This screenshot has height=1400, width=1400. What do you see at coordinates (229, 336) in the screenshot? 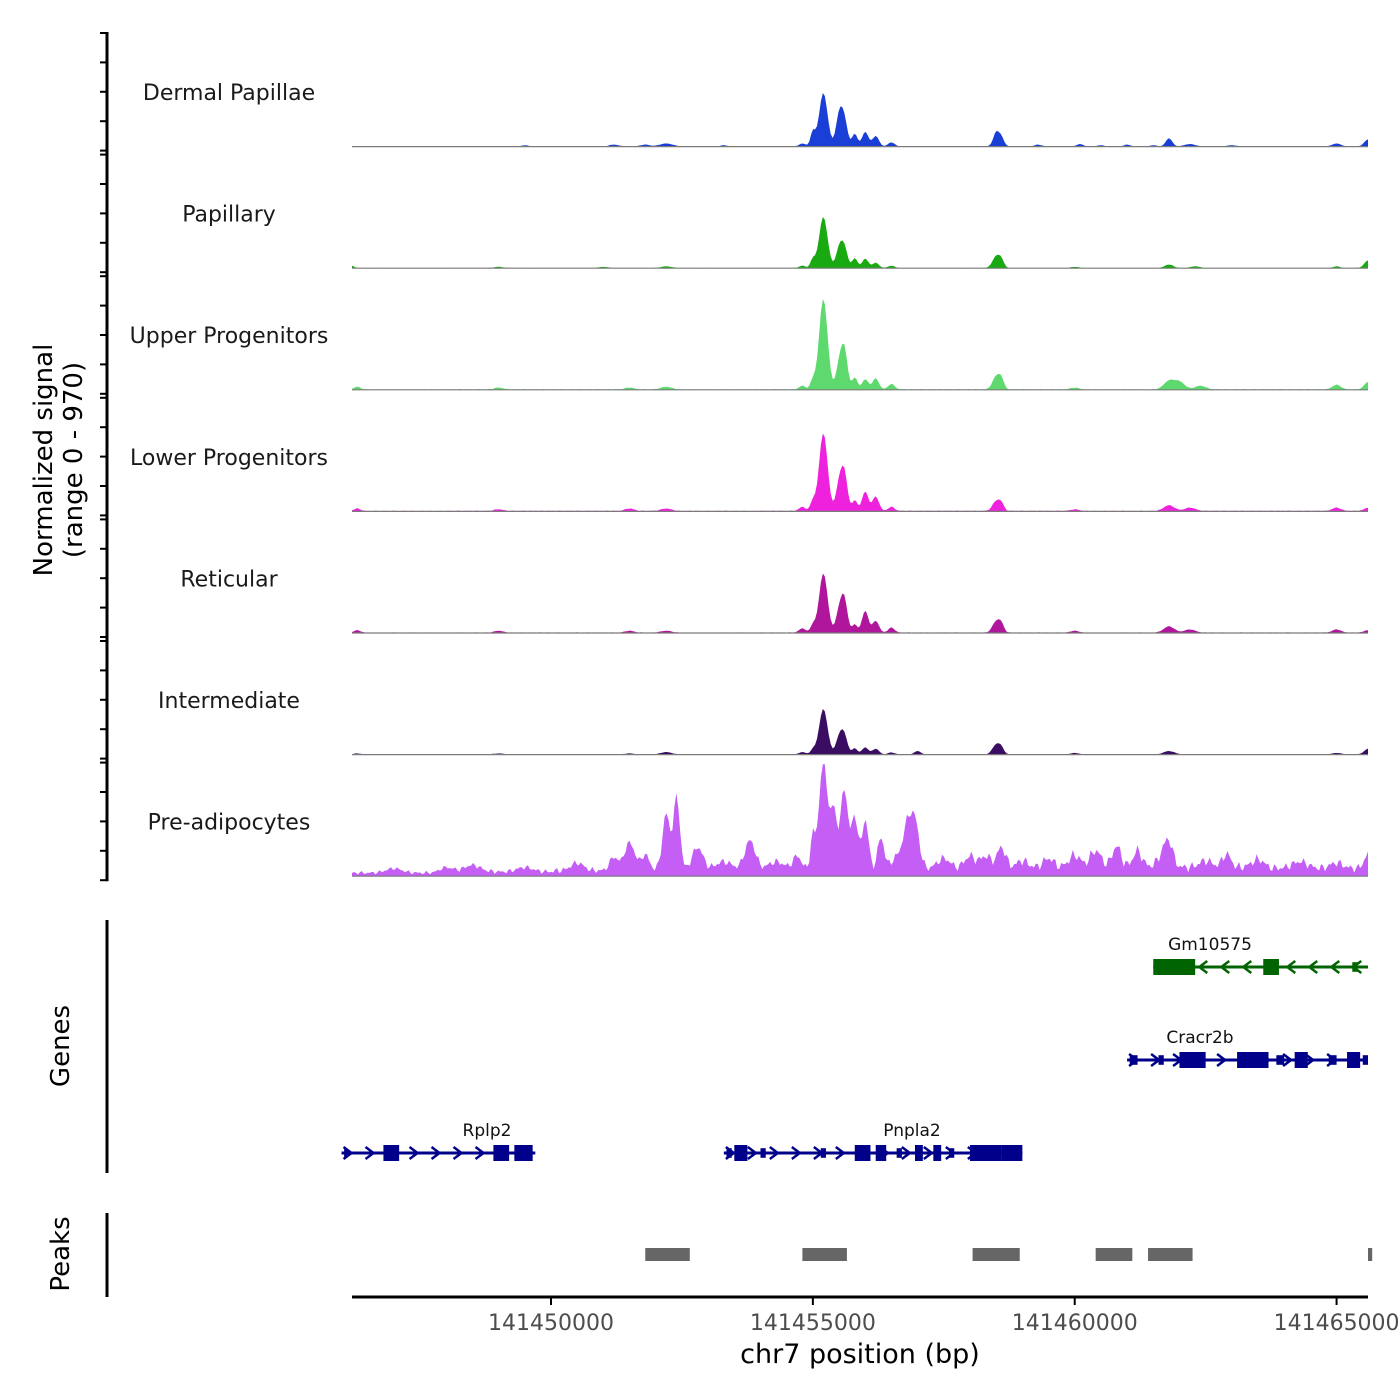
I see `track-label: Upper Progenitors` at bounding box center [229, 336].